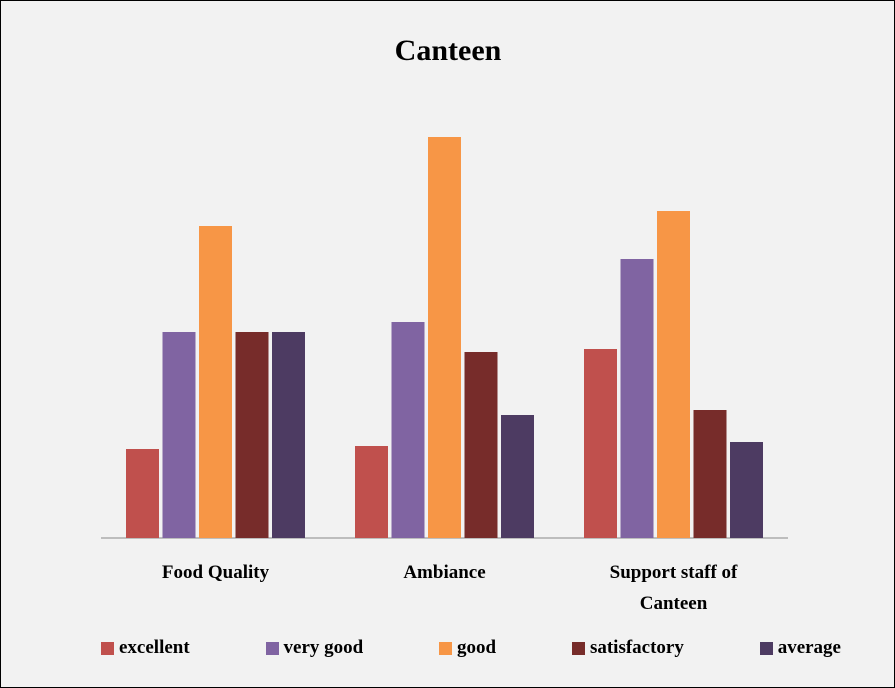 This screenshot has width=895, height=688. What do you see at coordinates (154, 647) in the screenshot?
I see `legend-label: excellent` at bounding box center [154, 647].